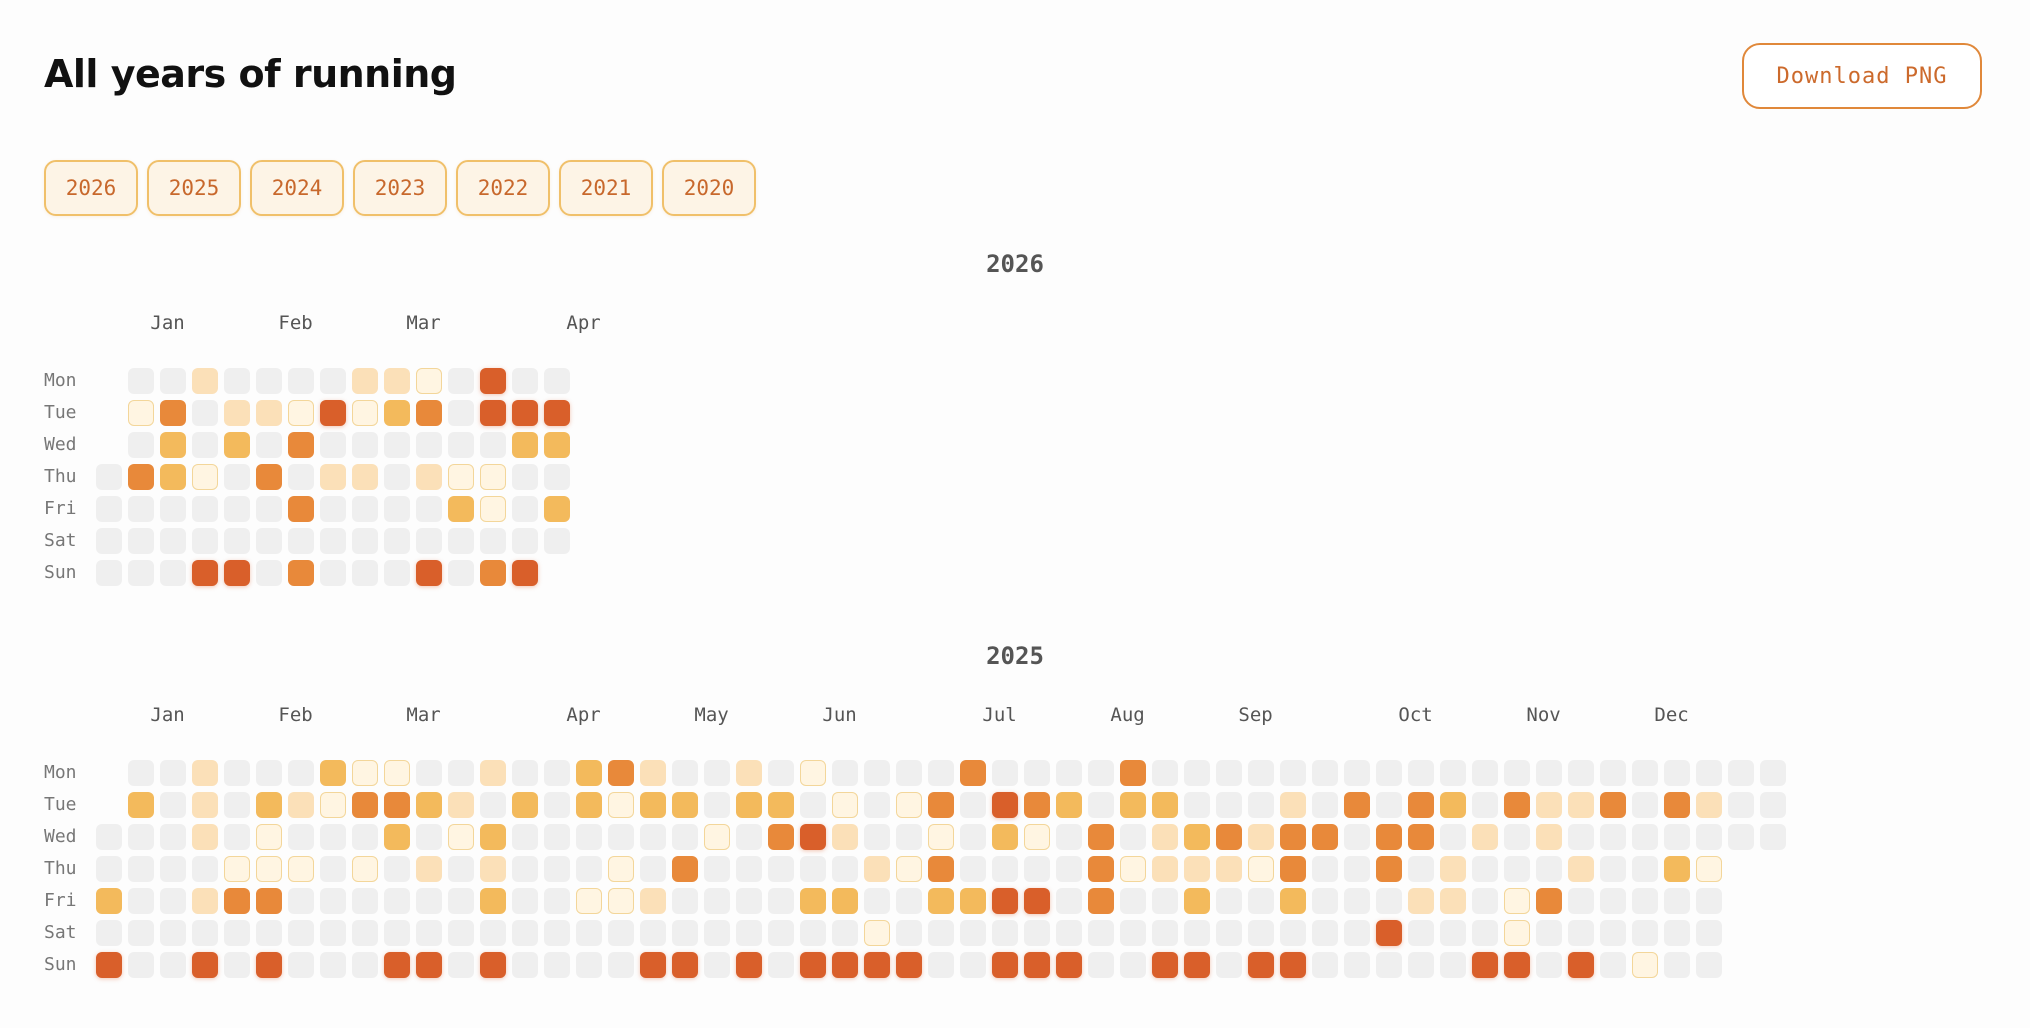 The image size is (2030, 1028). I want to click on year-tab-2022: 2022, so click(503, 188).